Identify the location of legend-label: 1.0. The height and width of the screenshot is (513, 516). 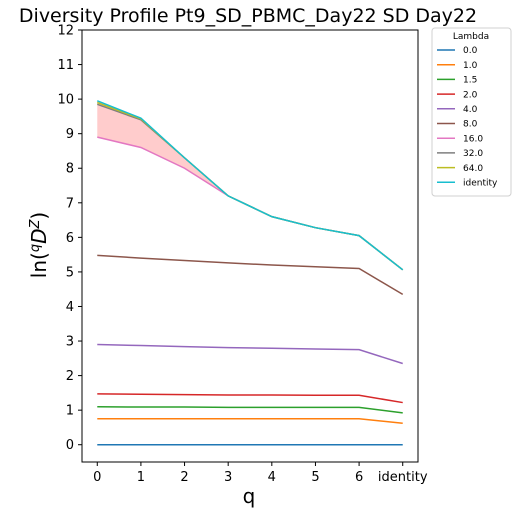
(470, 66).